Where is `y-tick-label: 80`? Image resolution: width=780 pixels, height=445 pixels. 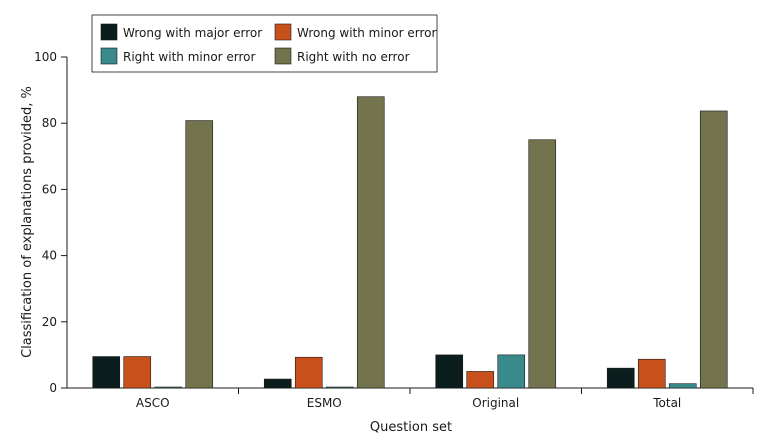 y-tick-label: 80 is located at coordinates (49, 123).